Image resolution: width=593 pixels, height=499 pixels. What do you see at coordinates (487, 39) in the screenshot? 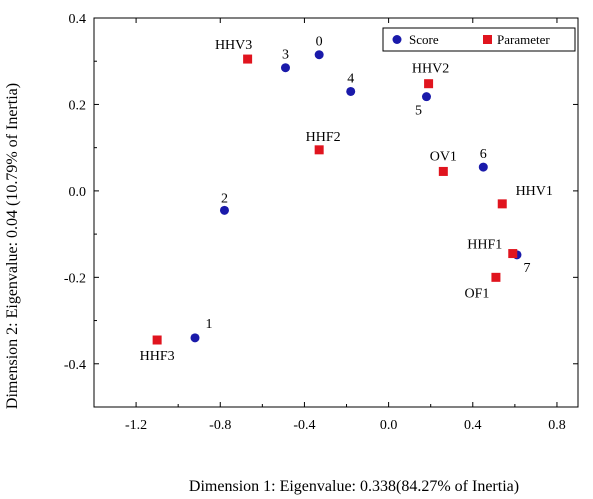
I see `legend-parameter-marker` at bounding box center [487, 39].